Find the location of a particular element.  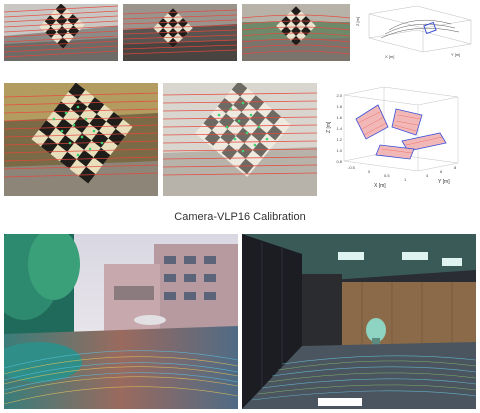

large-axis-x-label: X [m] is located at coordinates (380, 186).